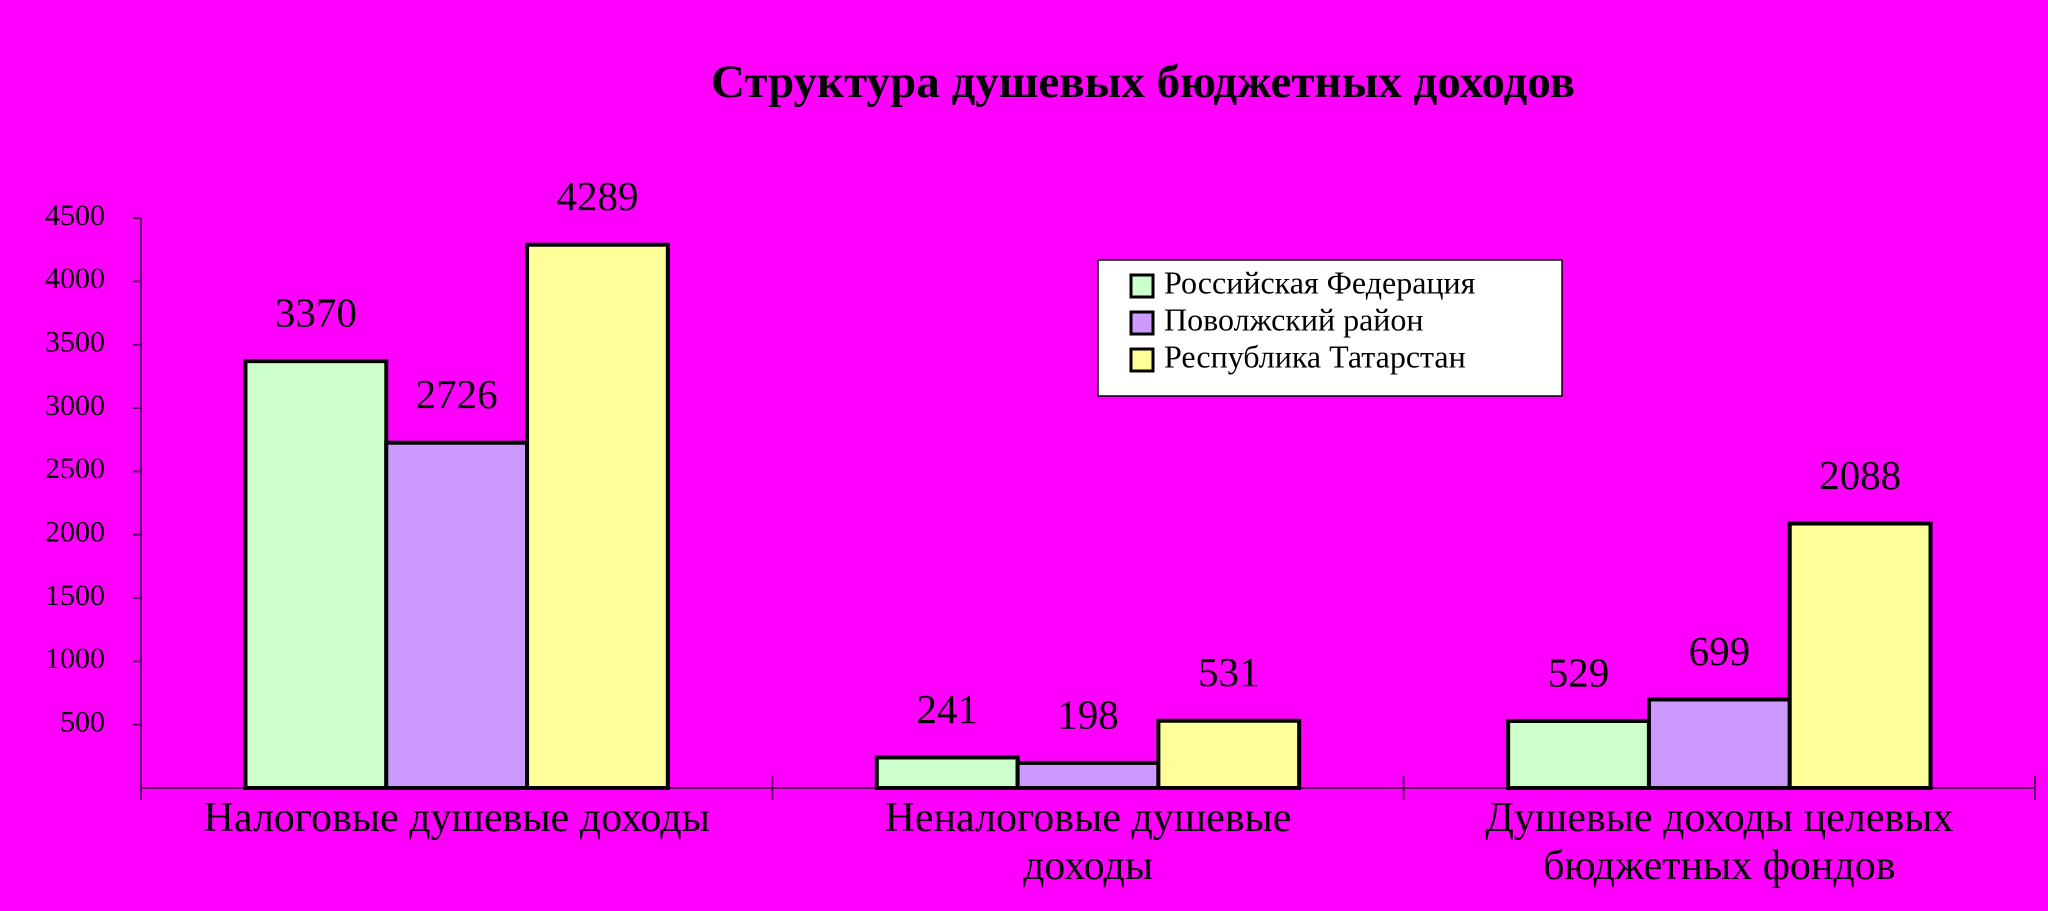 The height and width of the screenshot is (911, 2048). What do you see at coordinates (1315, 356) in the screenshot?
I see `legend-label: Республика Татарстан` at bounding box center [1315, 356].